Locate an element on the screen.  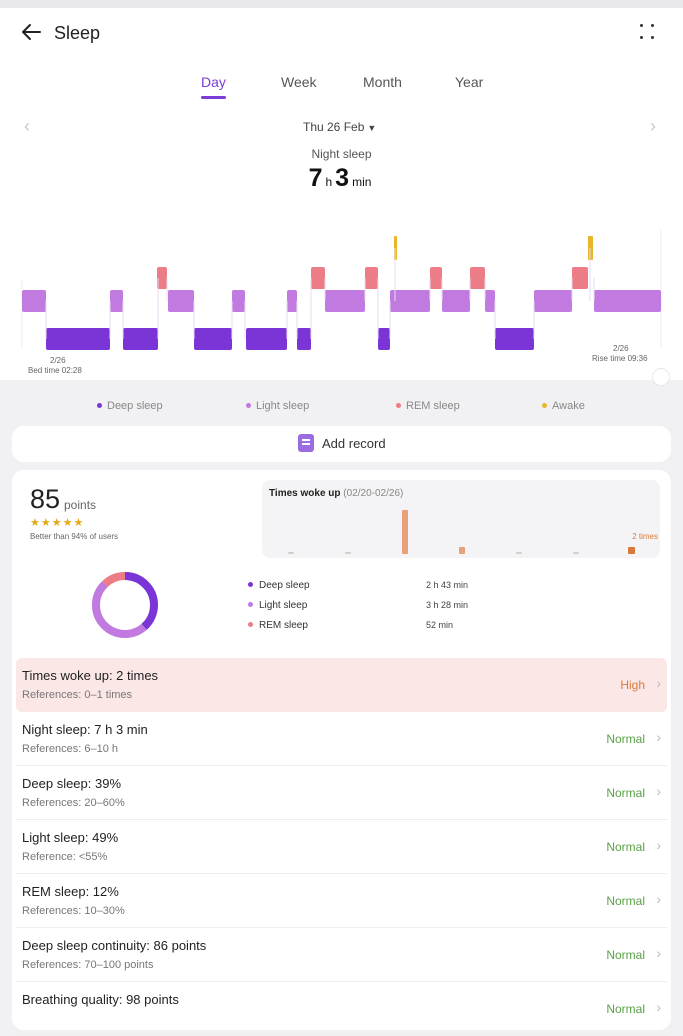
breakdown-label: Light sleep is located at coordinates (283, 605).